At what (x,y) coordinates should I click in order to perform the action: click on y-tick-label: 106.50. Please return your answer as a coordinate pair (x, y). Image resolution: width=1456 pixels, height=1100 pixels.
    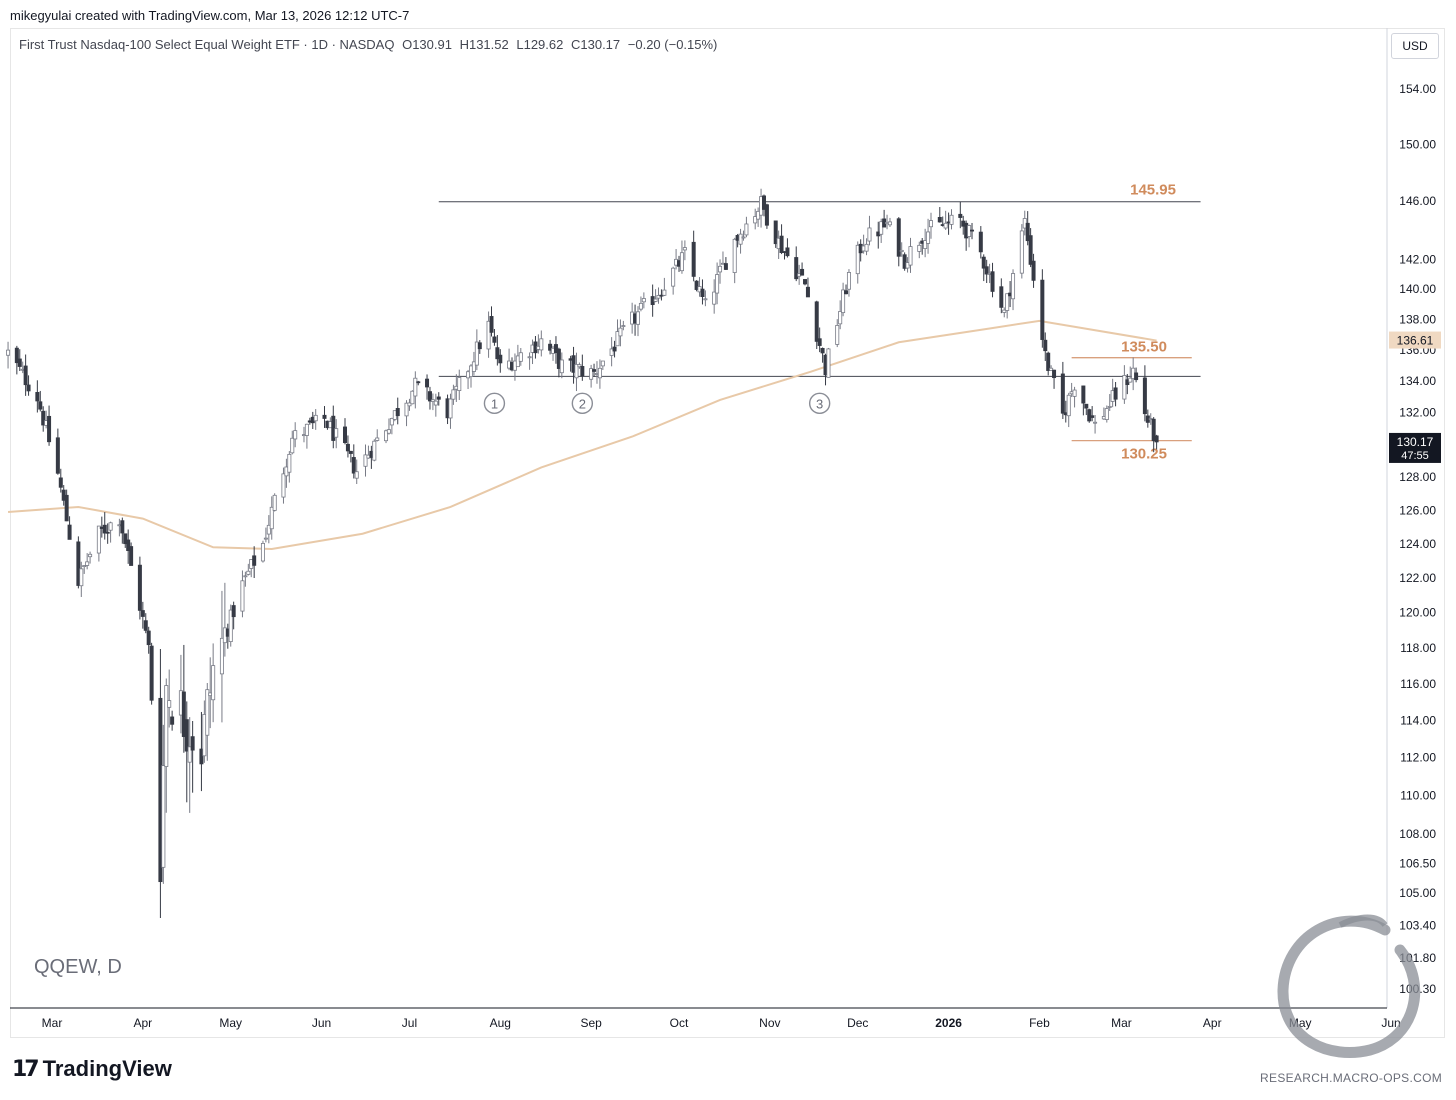
    Looking at the image, I should click on (1417, 863).